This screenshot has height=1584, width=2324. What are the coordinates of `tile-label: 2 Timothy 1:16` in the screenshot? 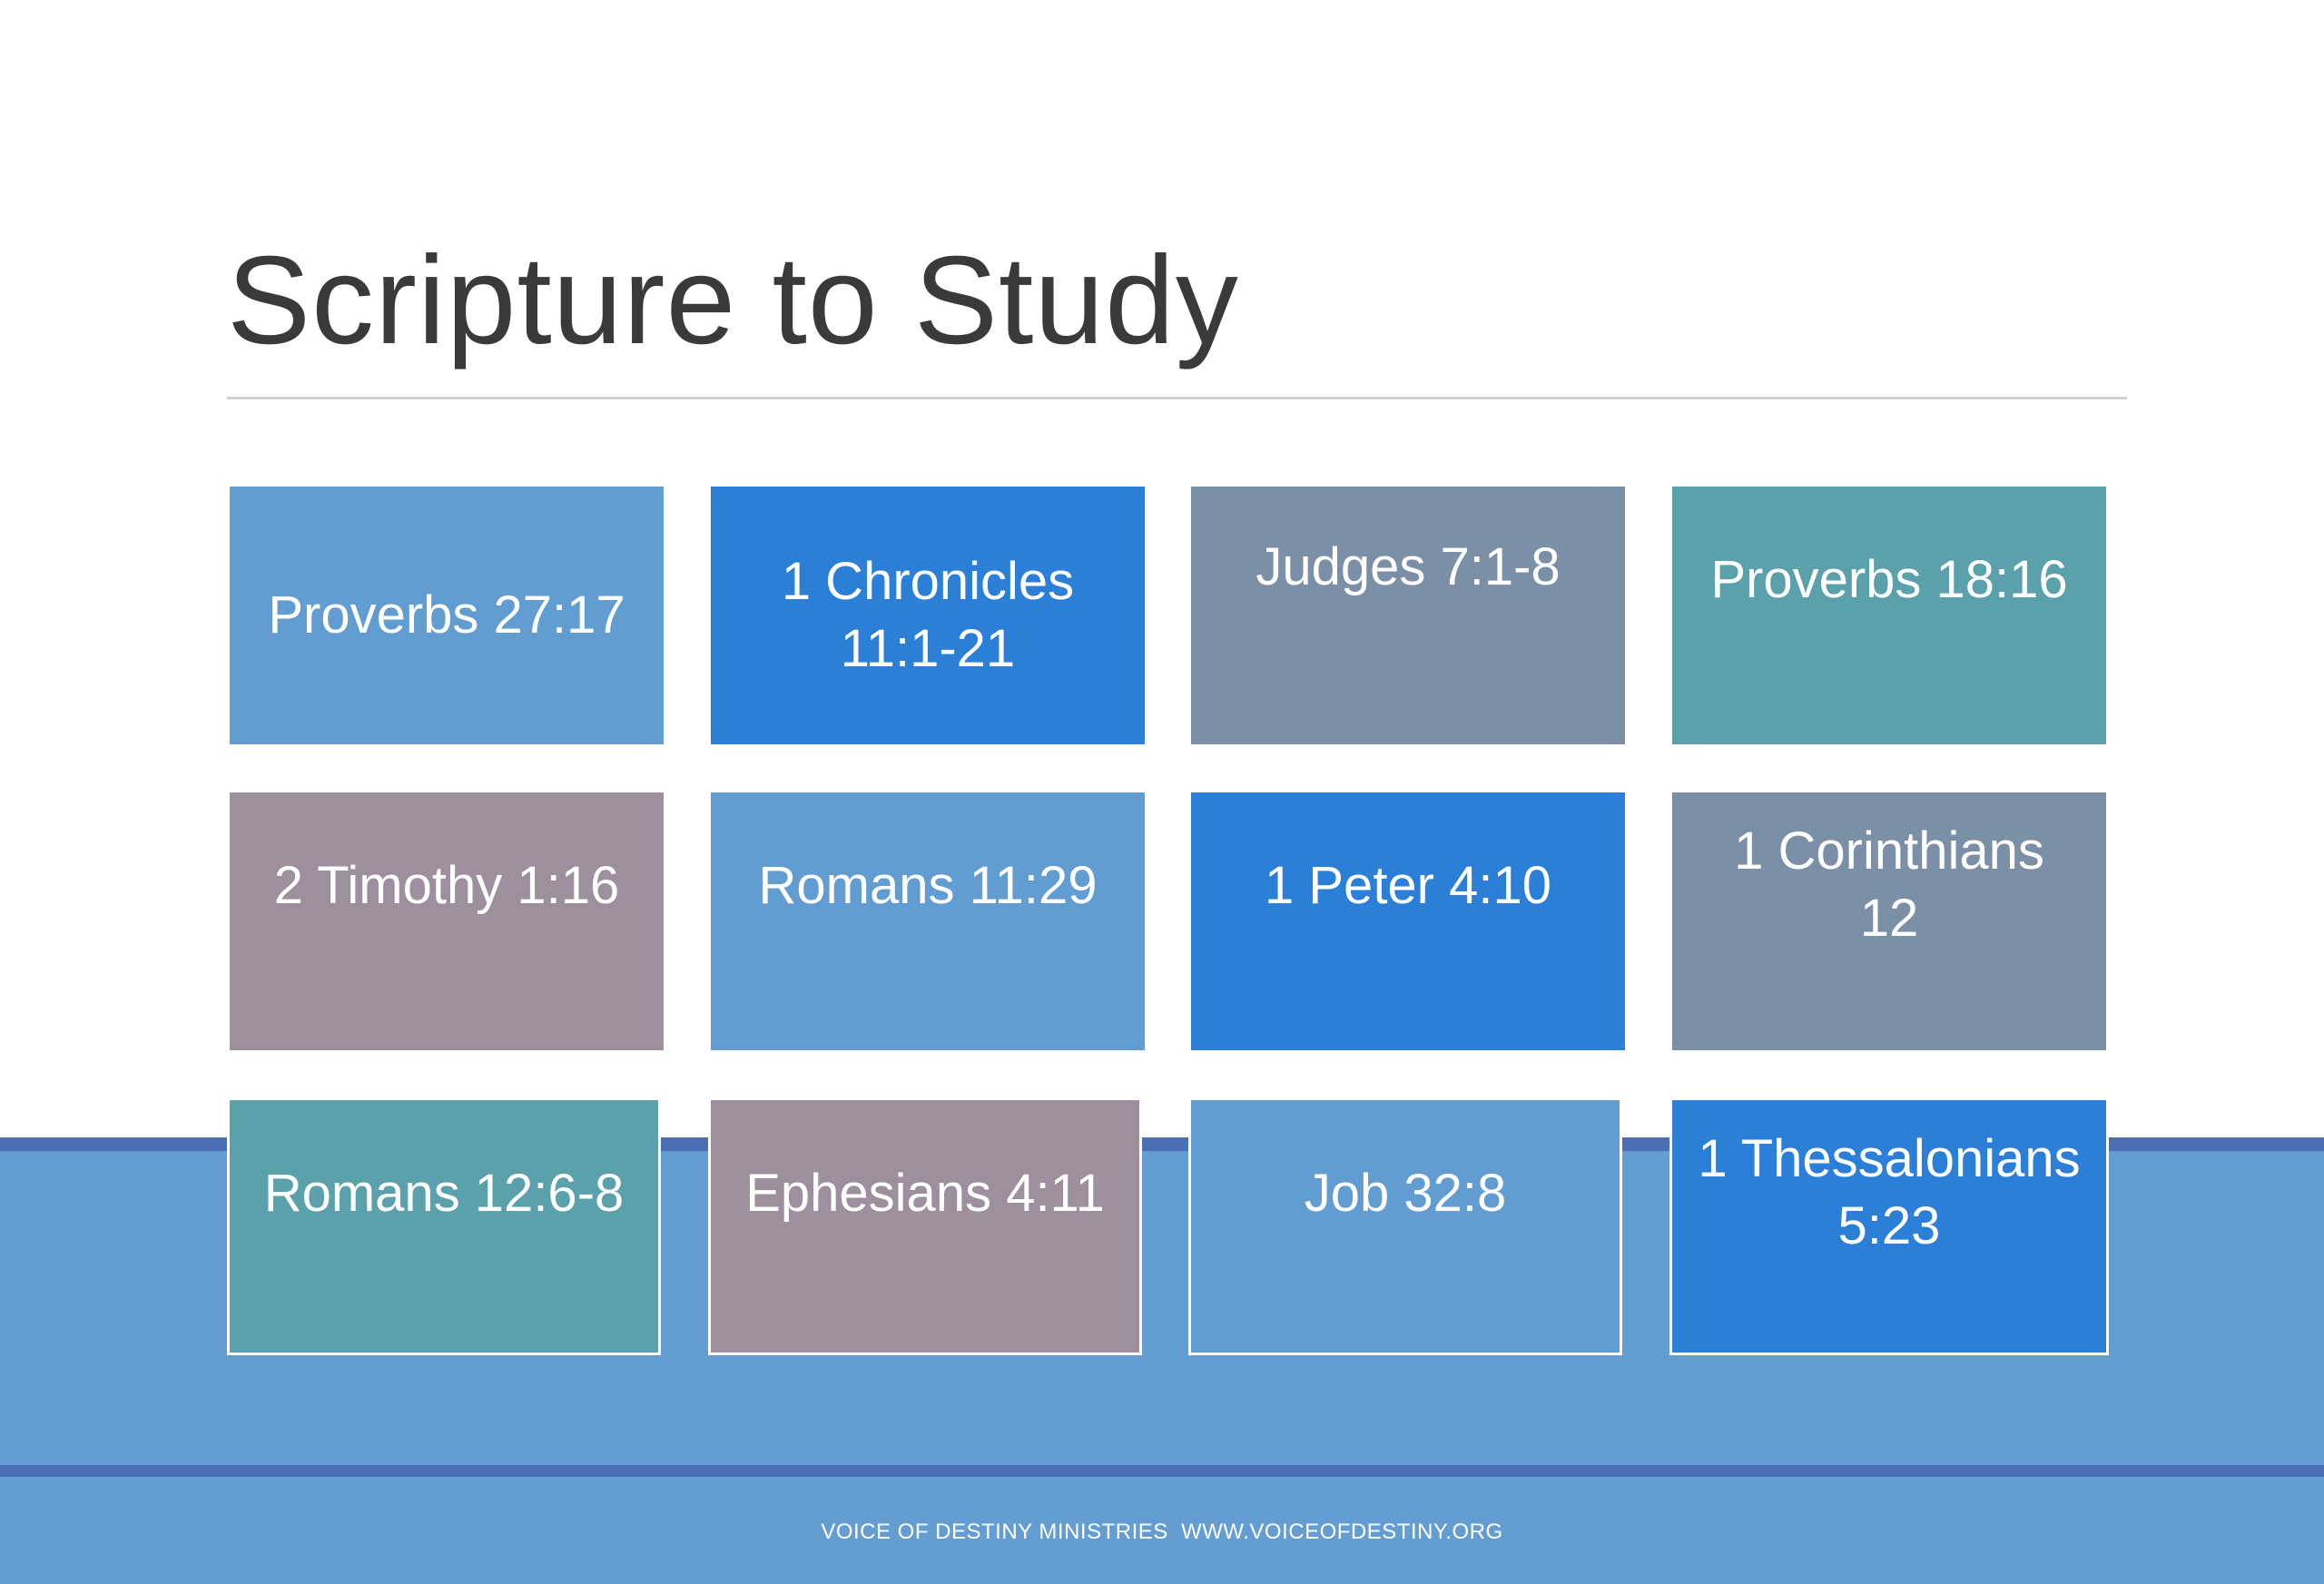 It's located at (446, 885).